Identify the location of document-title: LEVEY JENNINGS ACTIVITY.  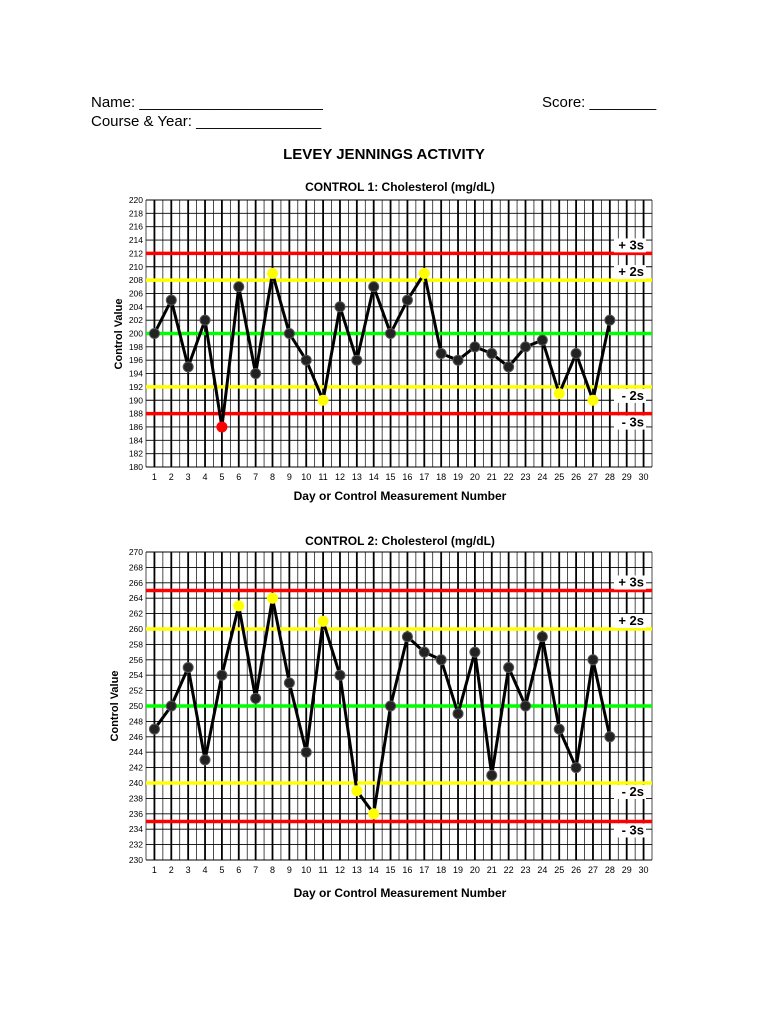
(384, 154).